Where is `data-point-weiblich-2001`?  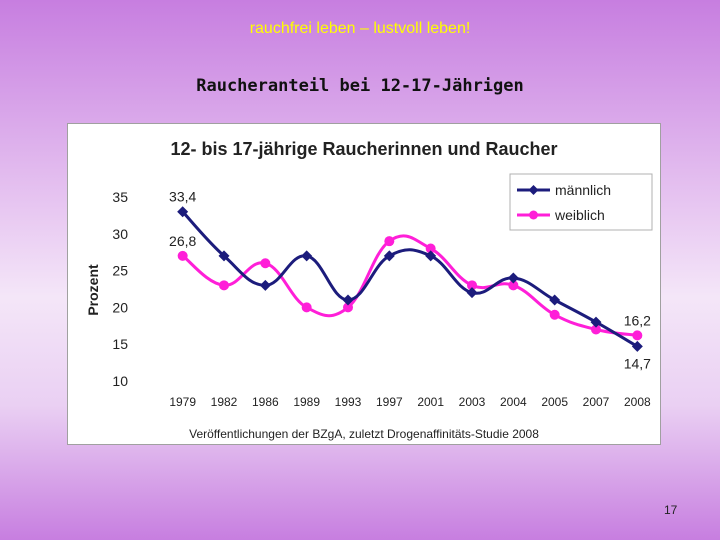 data-point-weiblich-2001 is located at coordinates (430, 248).